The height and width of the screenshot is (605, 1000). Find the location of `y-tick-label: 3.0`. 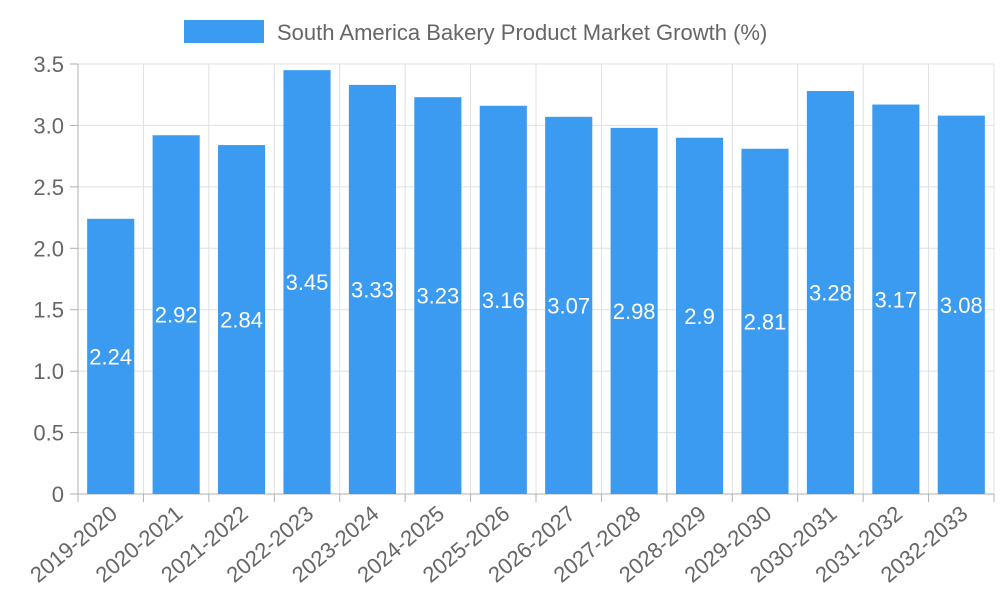

y-tick-label: 3.0 is located at coordinates (48, 125).